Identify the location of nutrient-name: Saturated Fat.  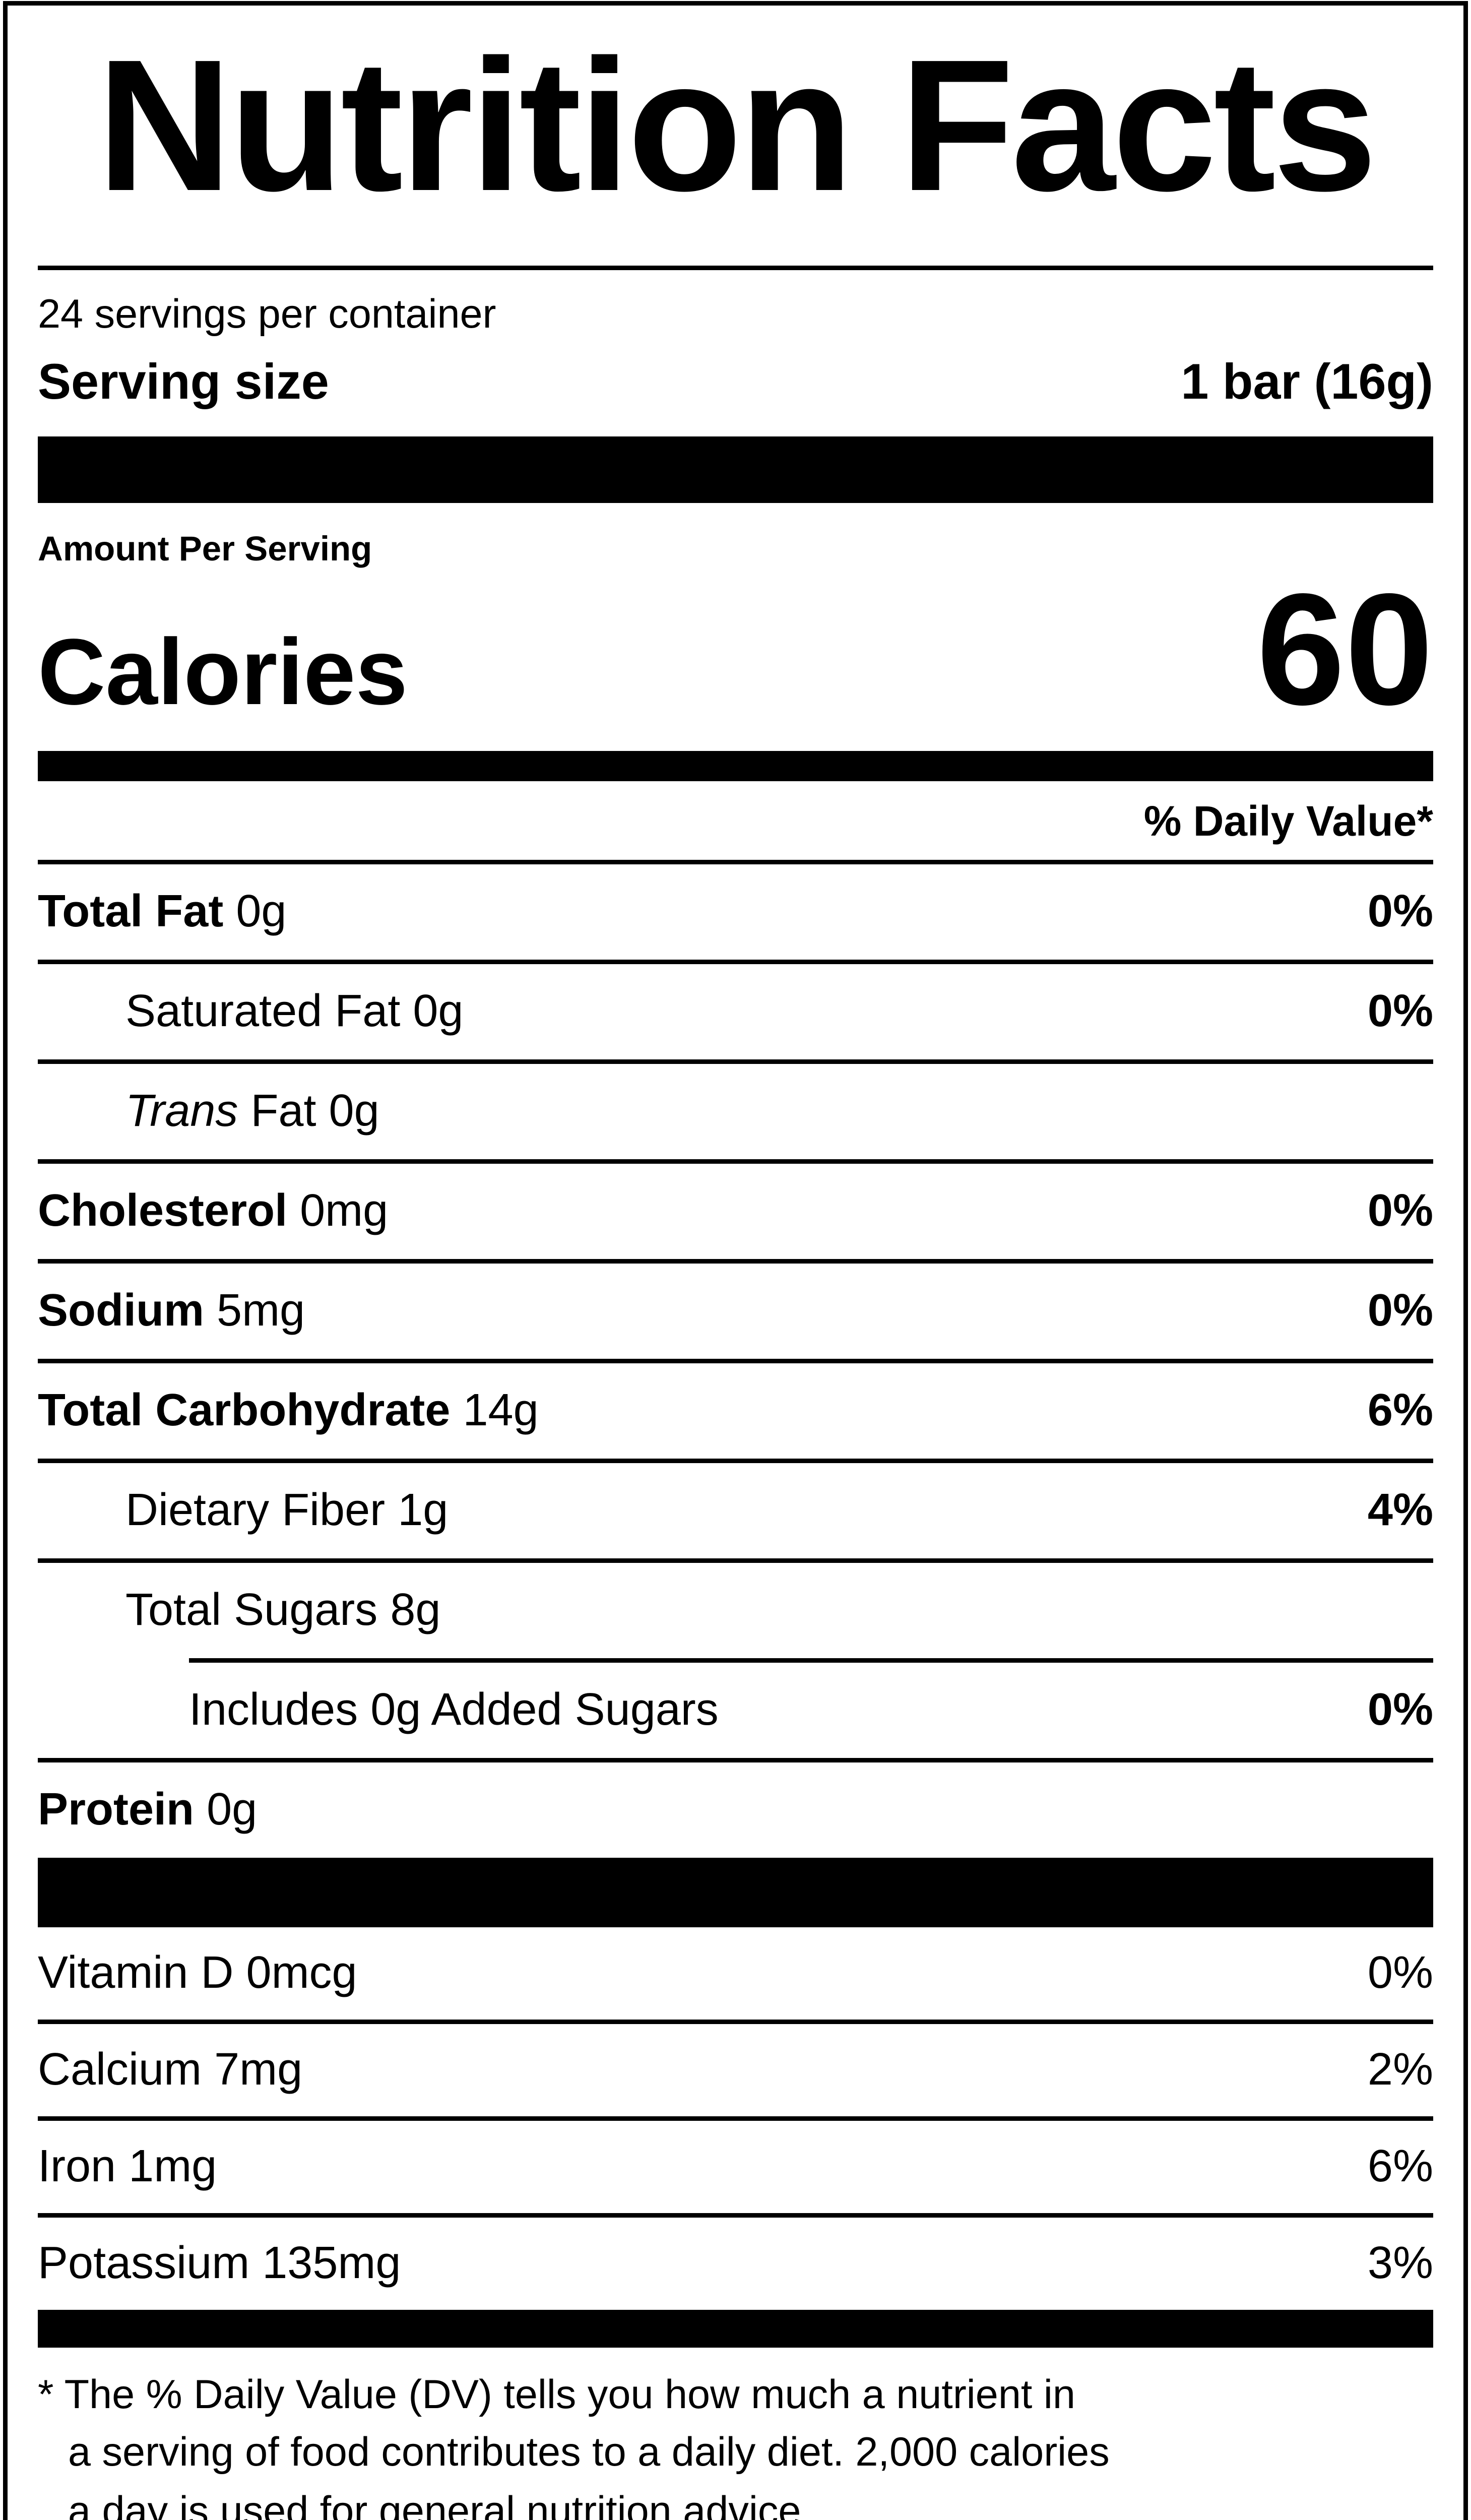
(263, 1012).